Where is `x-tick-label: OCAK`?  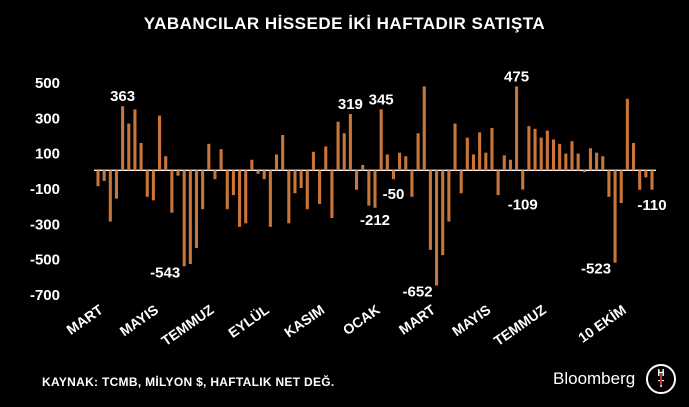 x-tick-label: OCAK is located at coordinates (361, 319).